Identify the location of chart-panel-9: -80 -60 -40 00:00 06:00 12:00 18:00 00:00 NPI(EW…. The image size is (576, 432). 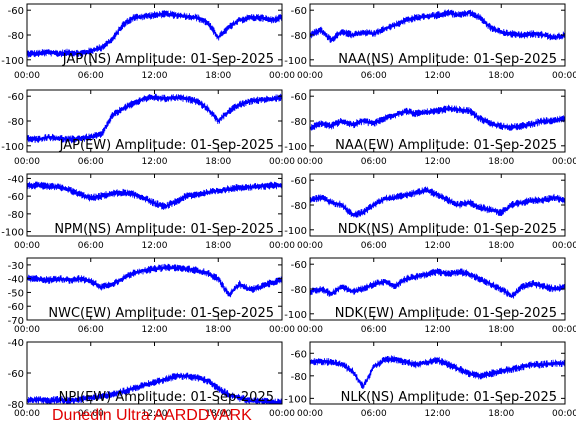
(152, 378).